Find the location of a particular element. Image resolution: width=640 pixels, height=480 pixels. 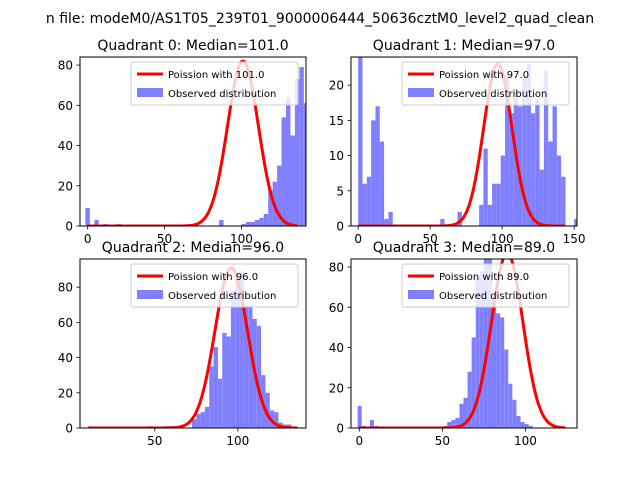

subplot-title: Quadrant 2: Median=96.0 is located at coordinates (193, 248).